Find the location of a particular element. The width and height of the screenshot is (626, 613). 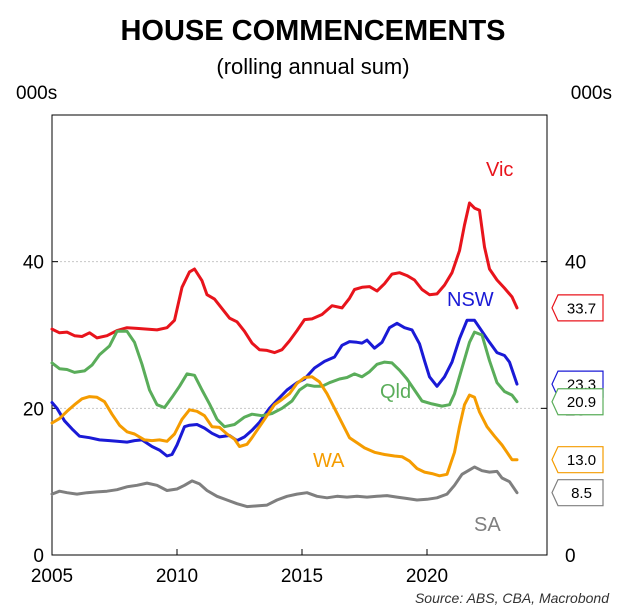

end-label-box-wa is located at coordinates (577, 460).